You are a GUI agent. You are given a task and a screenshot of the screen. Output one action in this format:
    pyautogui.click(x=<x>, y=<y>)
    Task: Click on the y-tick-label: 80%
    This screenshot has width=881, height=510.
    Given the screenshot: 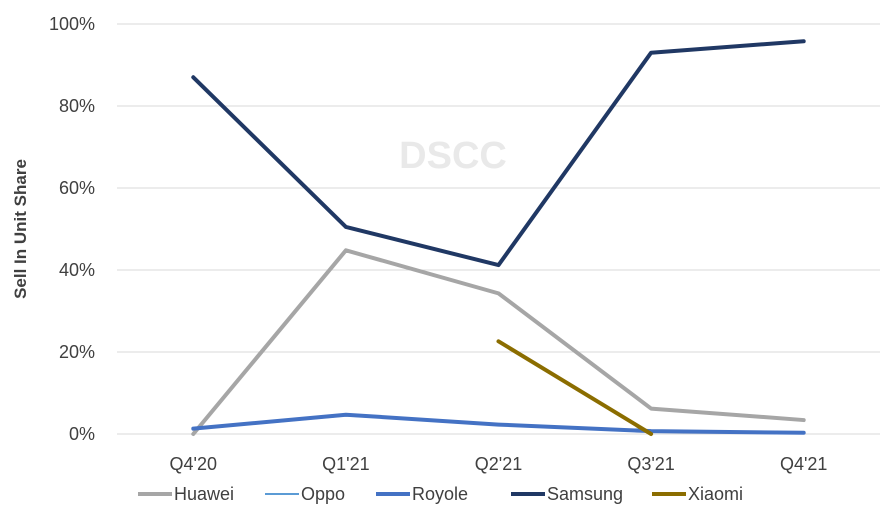 What is the action you would take?
    pyautogui.click(x=77, y=106)
    